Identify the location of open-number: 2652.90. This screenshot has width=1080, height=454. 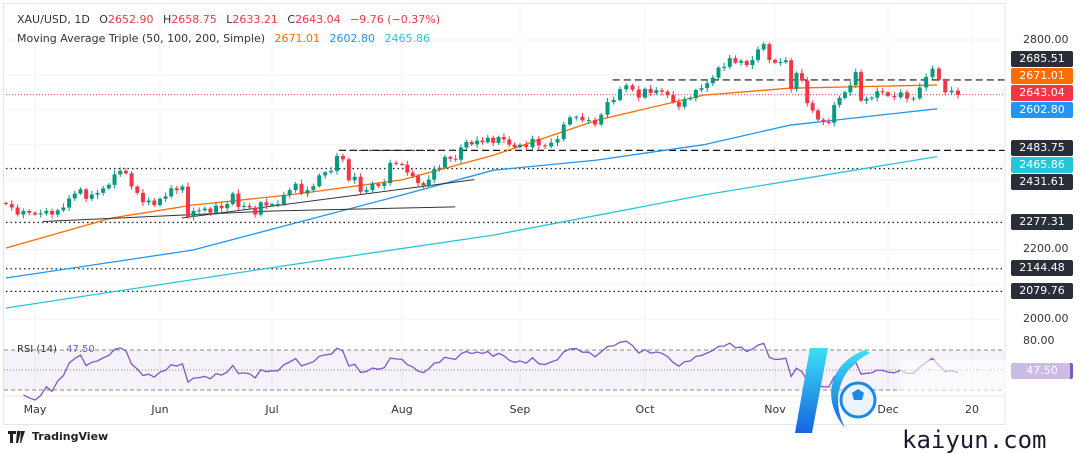
(130, 19).